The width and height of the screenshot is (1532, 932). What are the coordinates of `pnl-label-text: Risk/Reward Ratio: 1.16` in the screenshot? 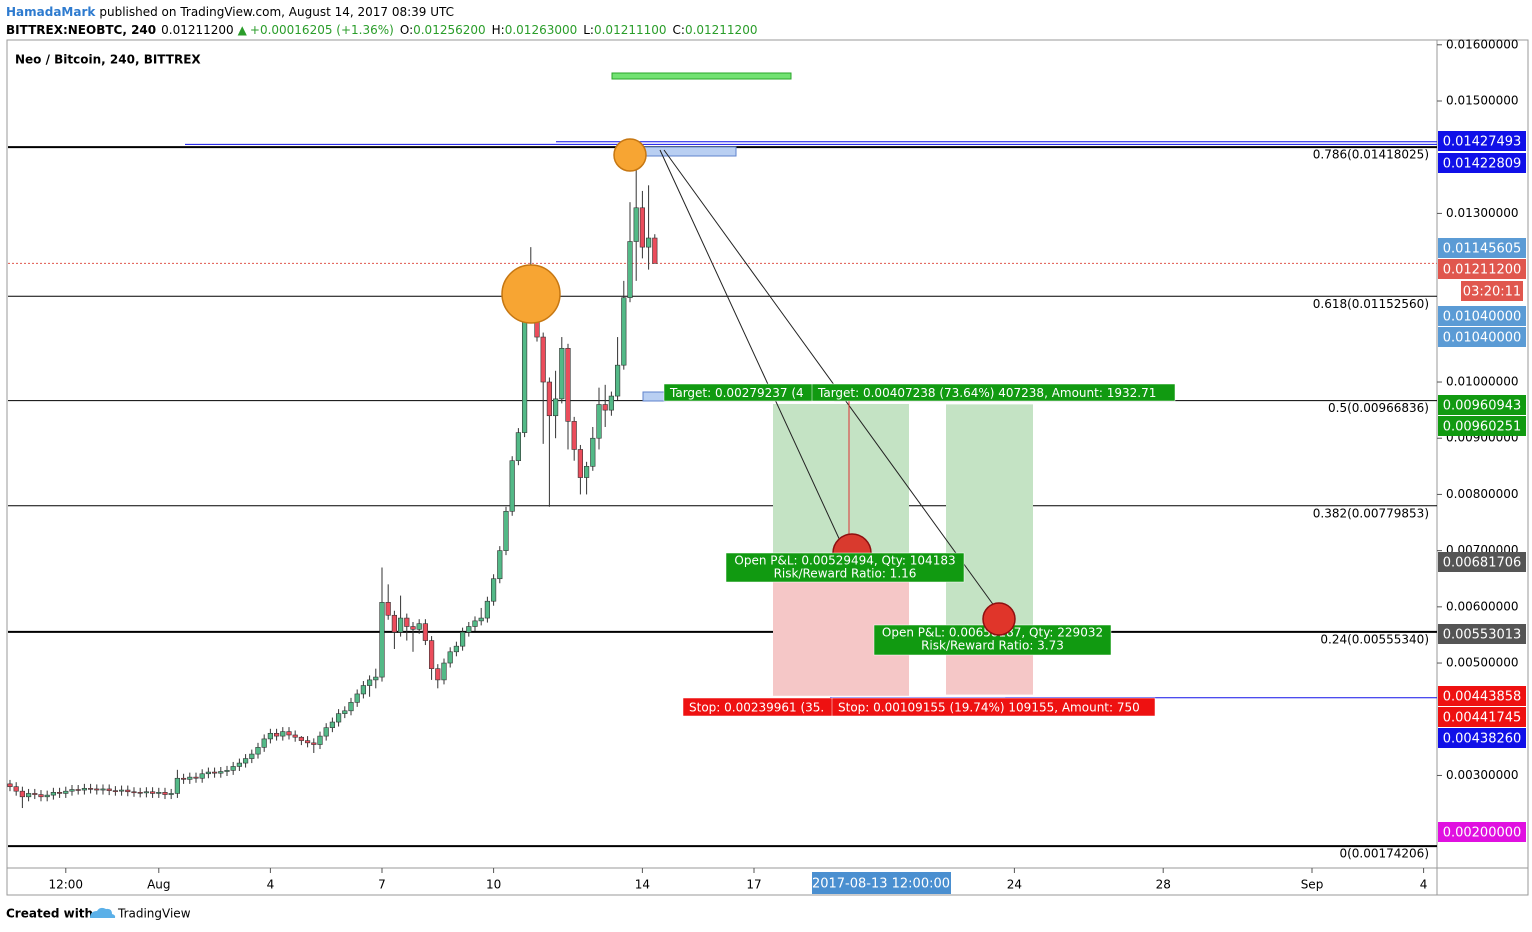 It's located at (845, 574).